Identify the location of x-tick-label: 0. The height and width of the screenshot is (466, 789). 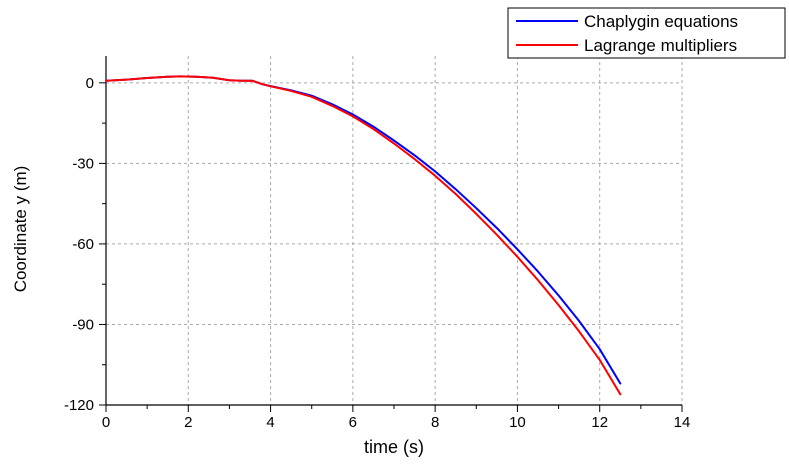
(106, 422).